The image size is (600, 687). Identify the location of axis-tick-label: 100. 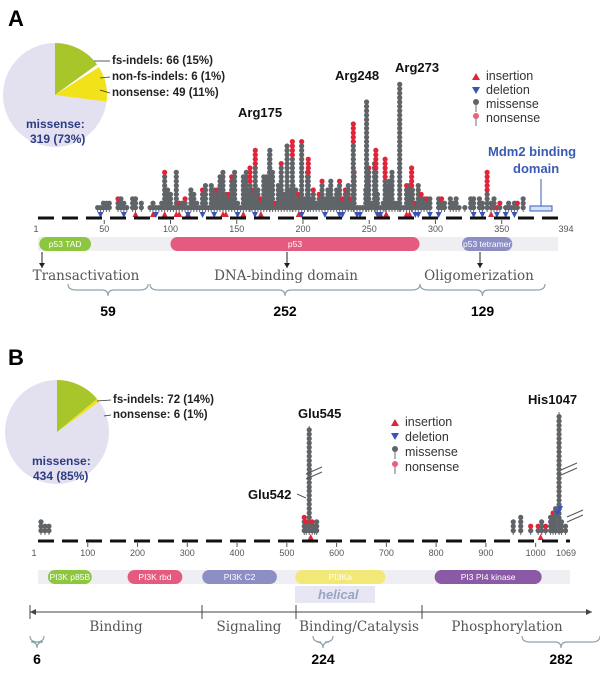
(170, 229).